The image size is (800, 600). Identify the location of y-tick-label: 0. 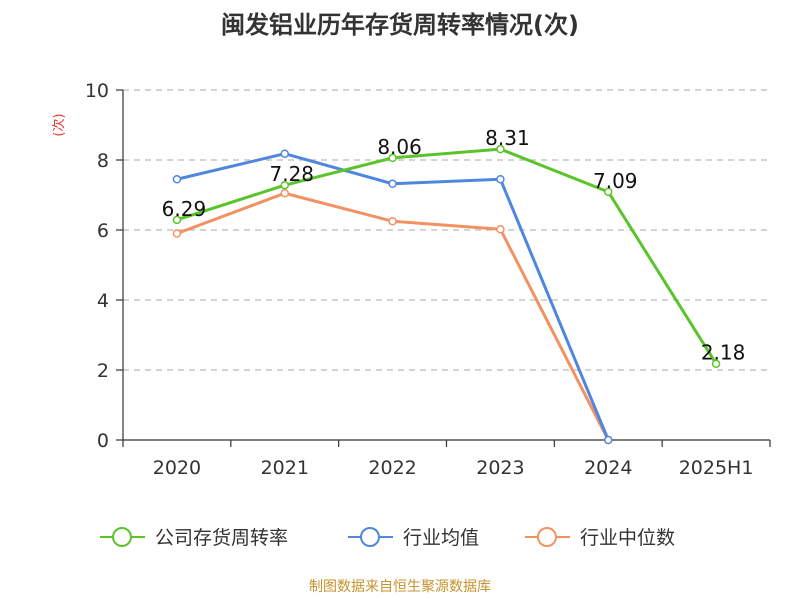
(103, 441).